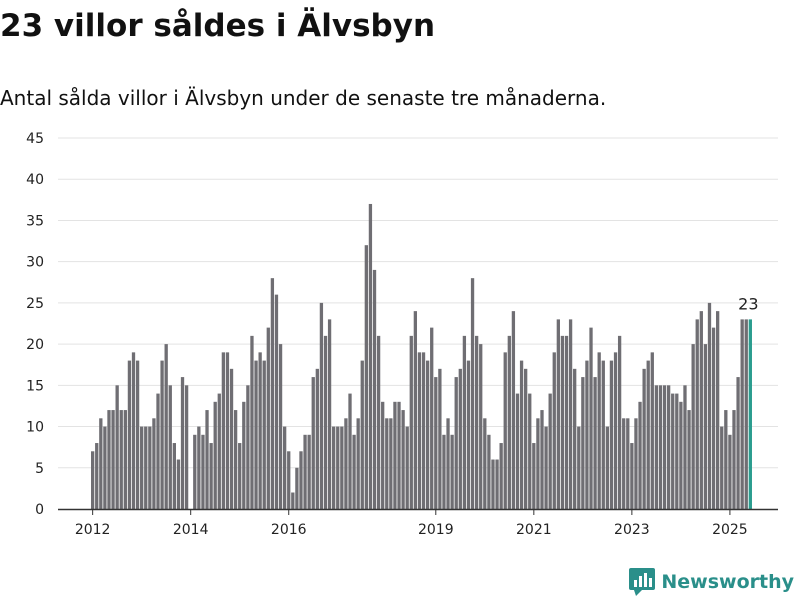  Describe the element at coordinates (35, 139) in the screenshot. I see `y-tick-label: 45` at that location.